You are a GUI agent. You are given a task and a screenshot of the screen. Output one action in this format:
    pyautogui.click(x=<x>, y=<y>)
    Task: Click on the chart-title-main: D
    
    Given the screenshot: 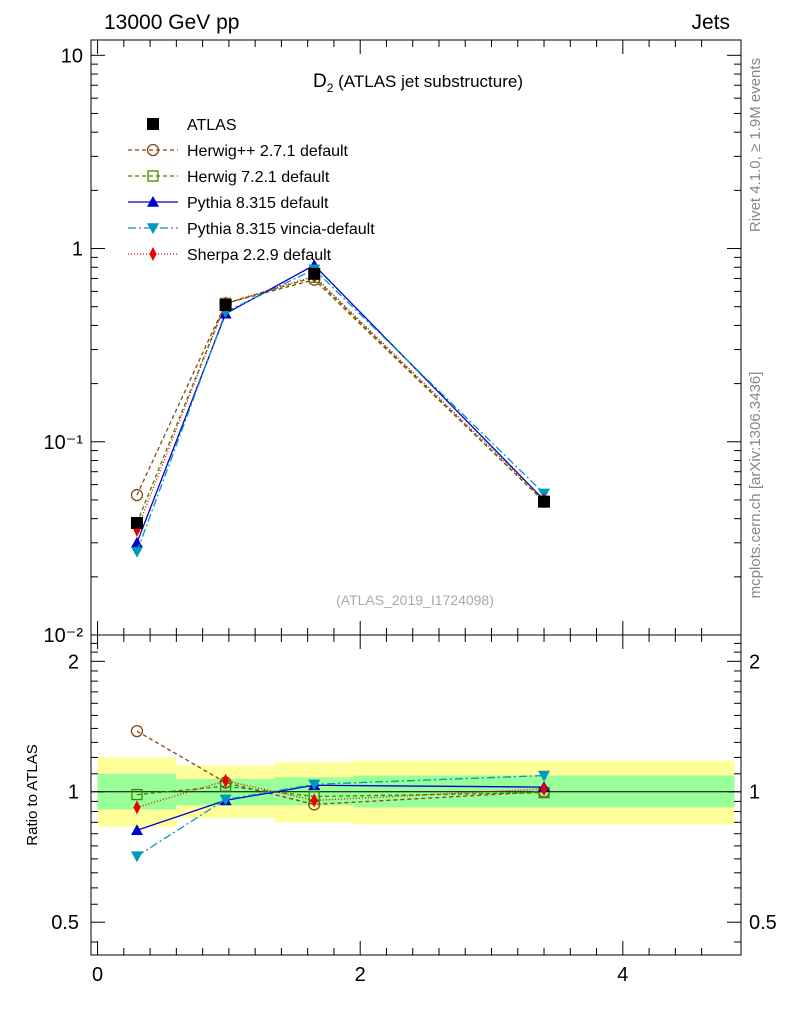 What is the action you would take?
    pyautogui.click(x=320, y=81)
    